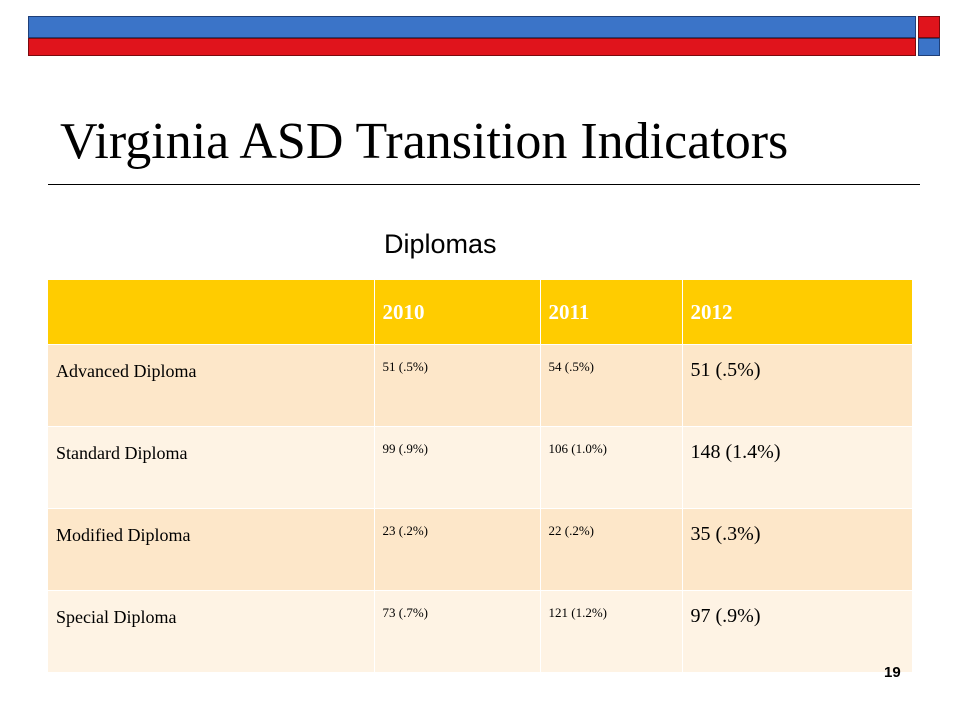  Describe the element at coordinates (457, 467) in the screenshot. I see `cell-2010: 99 (.9%)` at that location.